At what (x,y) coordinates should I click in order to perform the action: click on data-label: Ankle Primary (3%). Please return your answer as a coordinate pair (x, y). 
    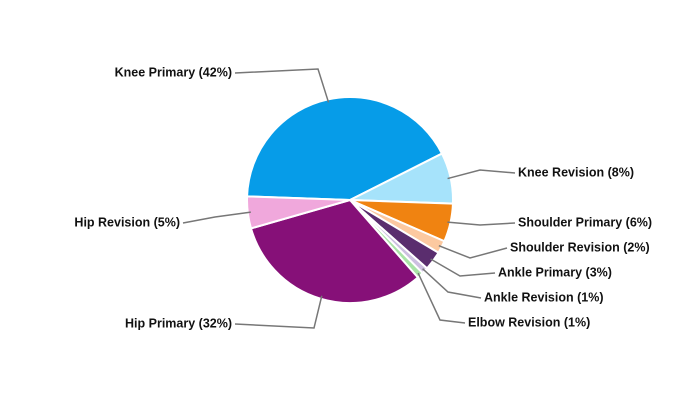
    Looking at the image, I should click on (555, 272).